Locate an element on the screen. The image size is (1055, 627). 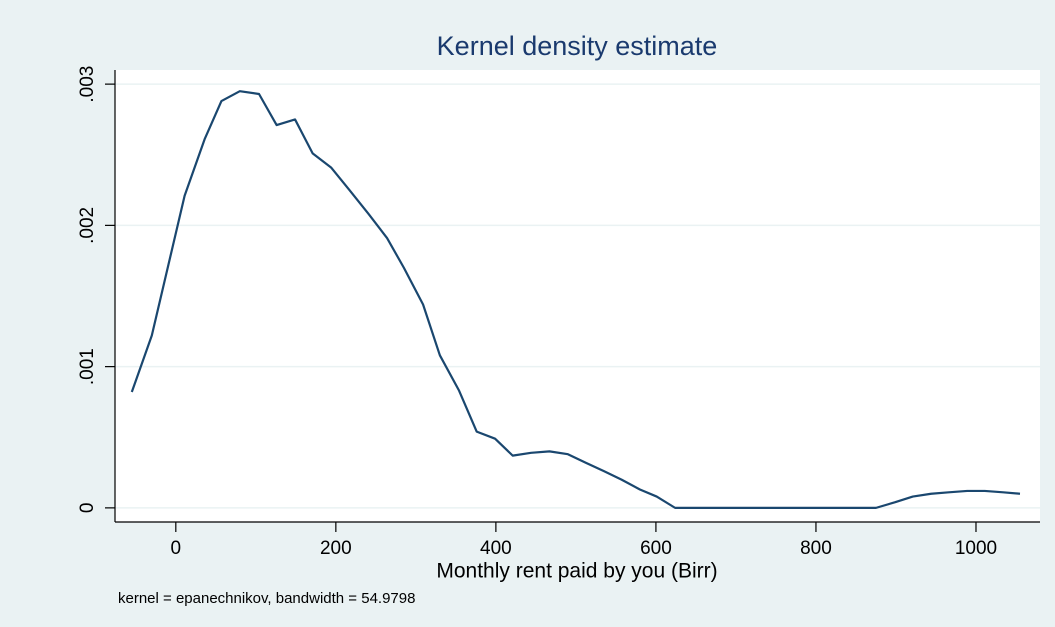
x-tick-label: 0 is located at coordinates (176, 548).